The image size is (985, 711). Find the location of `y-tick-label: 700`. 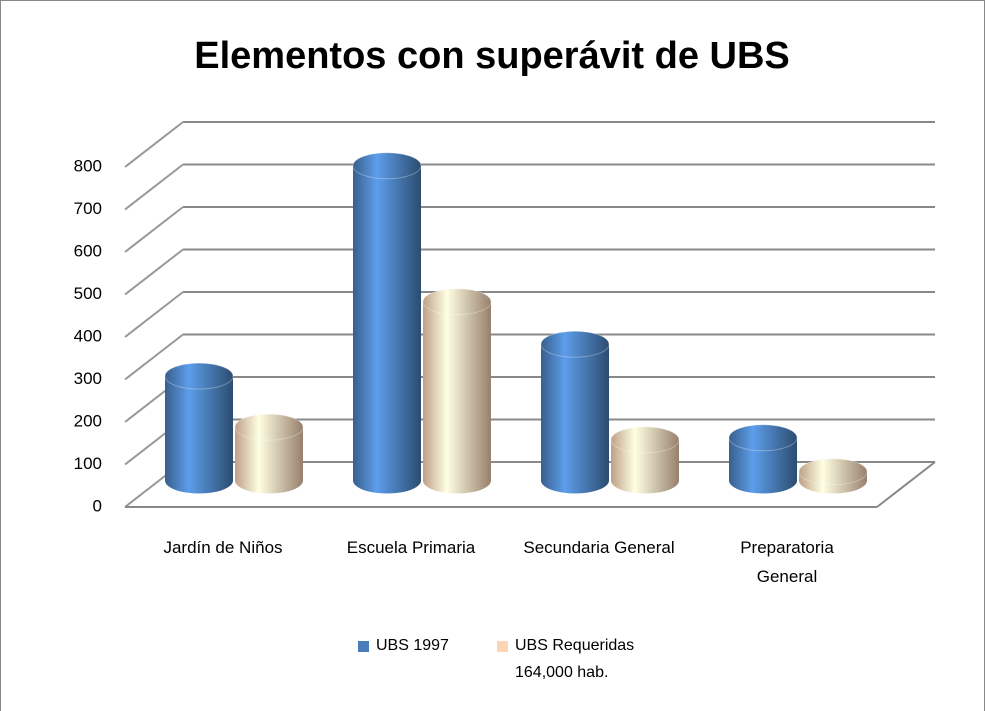

y-tick-label: 700 is located at coordinates (88, 208).